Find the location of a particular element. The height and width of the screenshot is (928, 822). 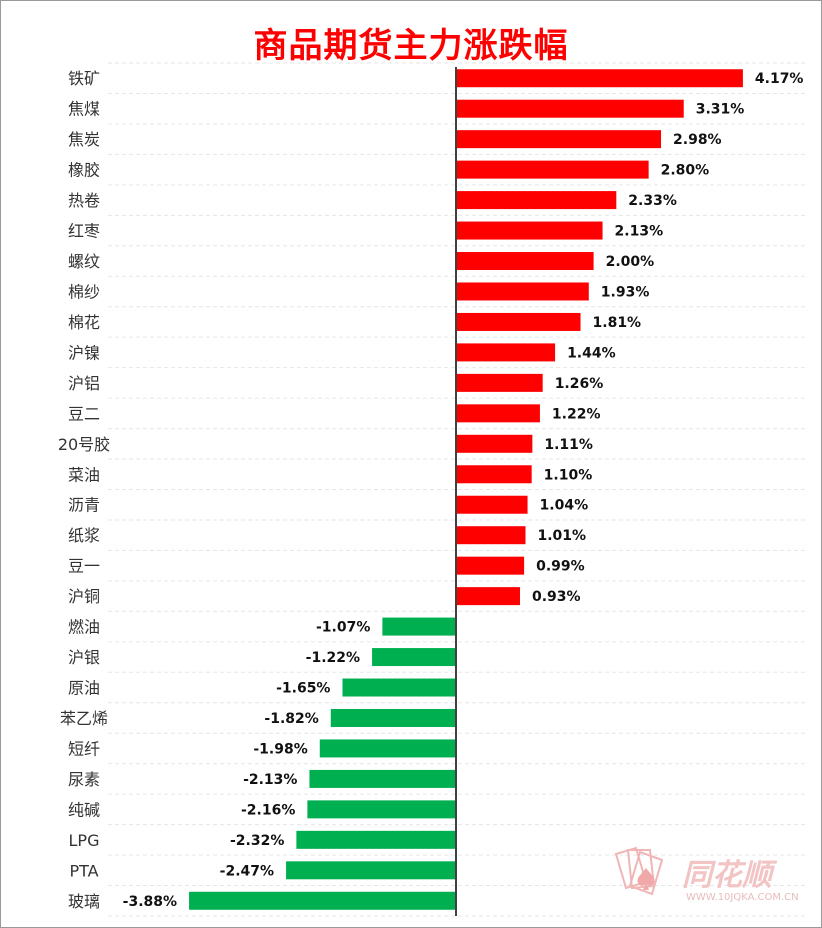

watermark-brand: 同花顺 is located at coordinates (730, 875).